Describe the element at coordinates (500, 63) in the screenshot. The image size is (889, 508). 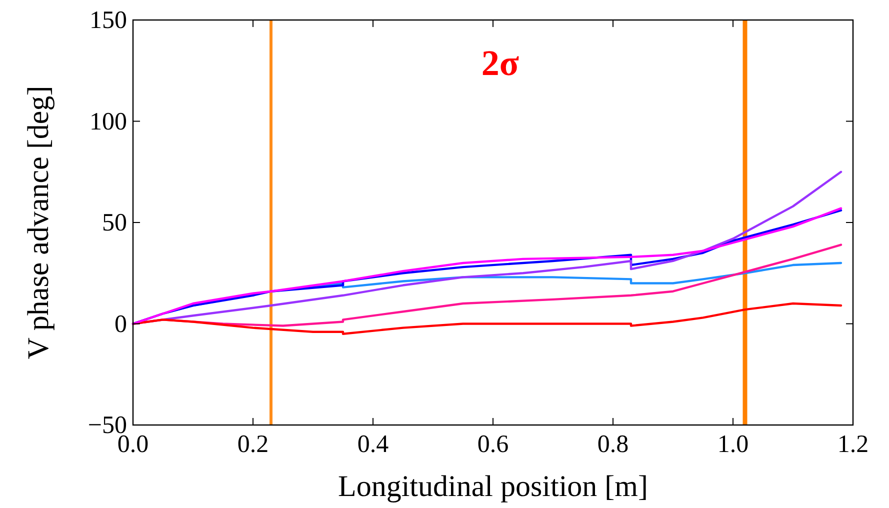
I see `annotation: 2σ` at that location.